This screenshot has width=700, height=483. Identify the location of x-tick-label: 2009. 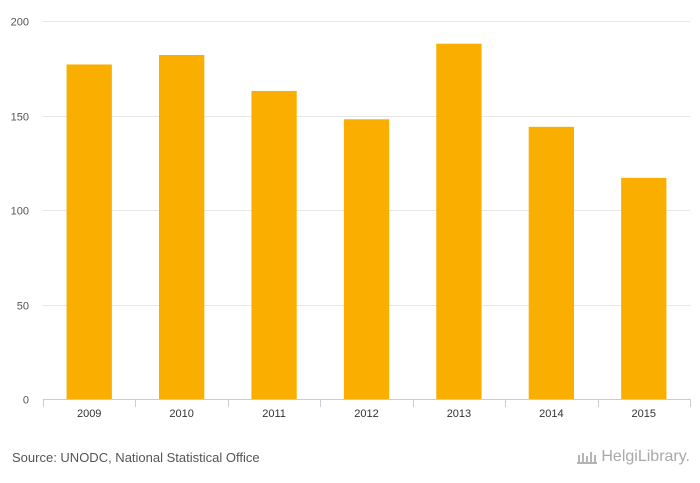
(89, 414).